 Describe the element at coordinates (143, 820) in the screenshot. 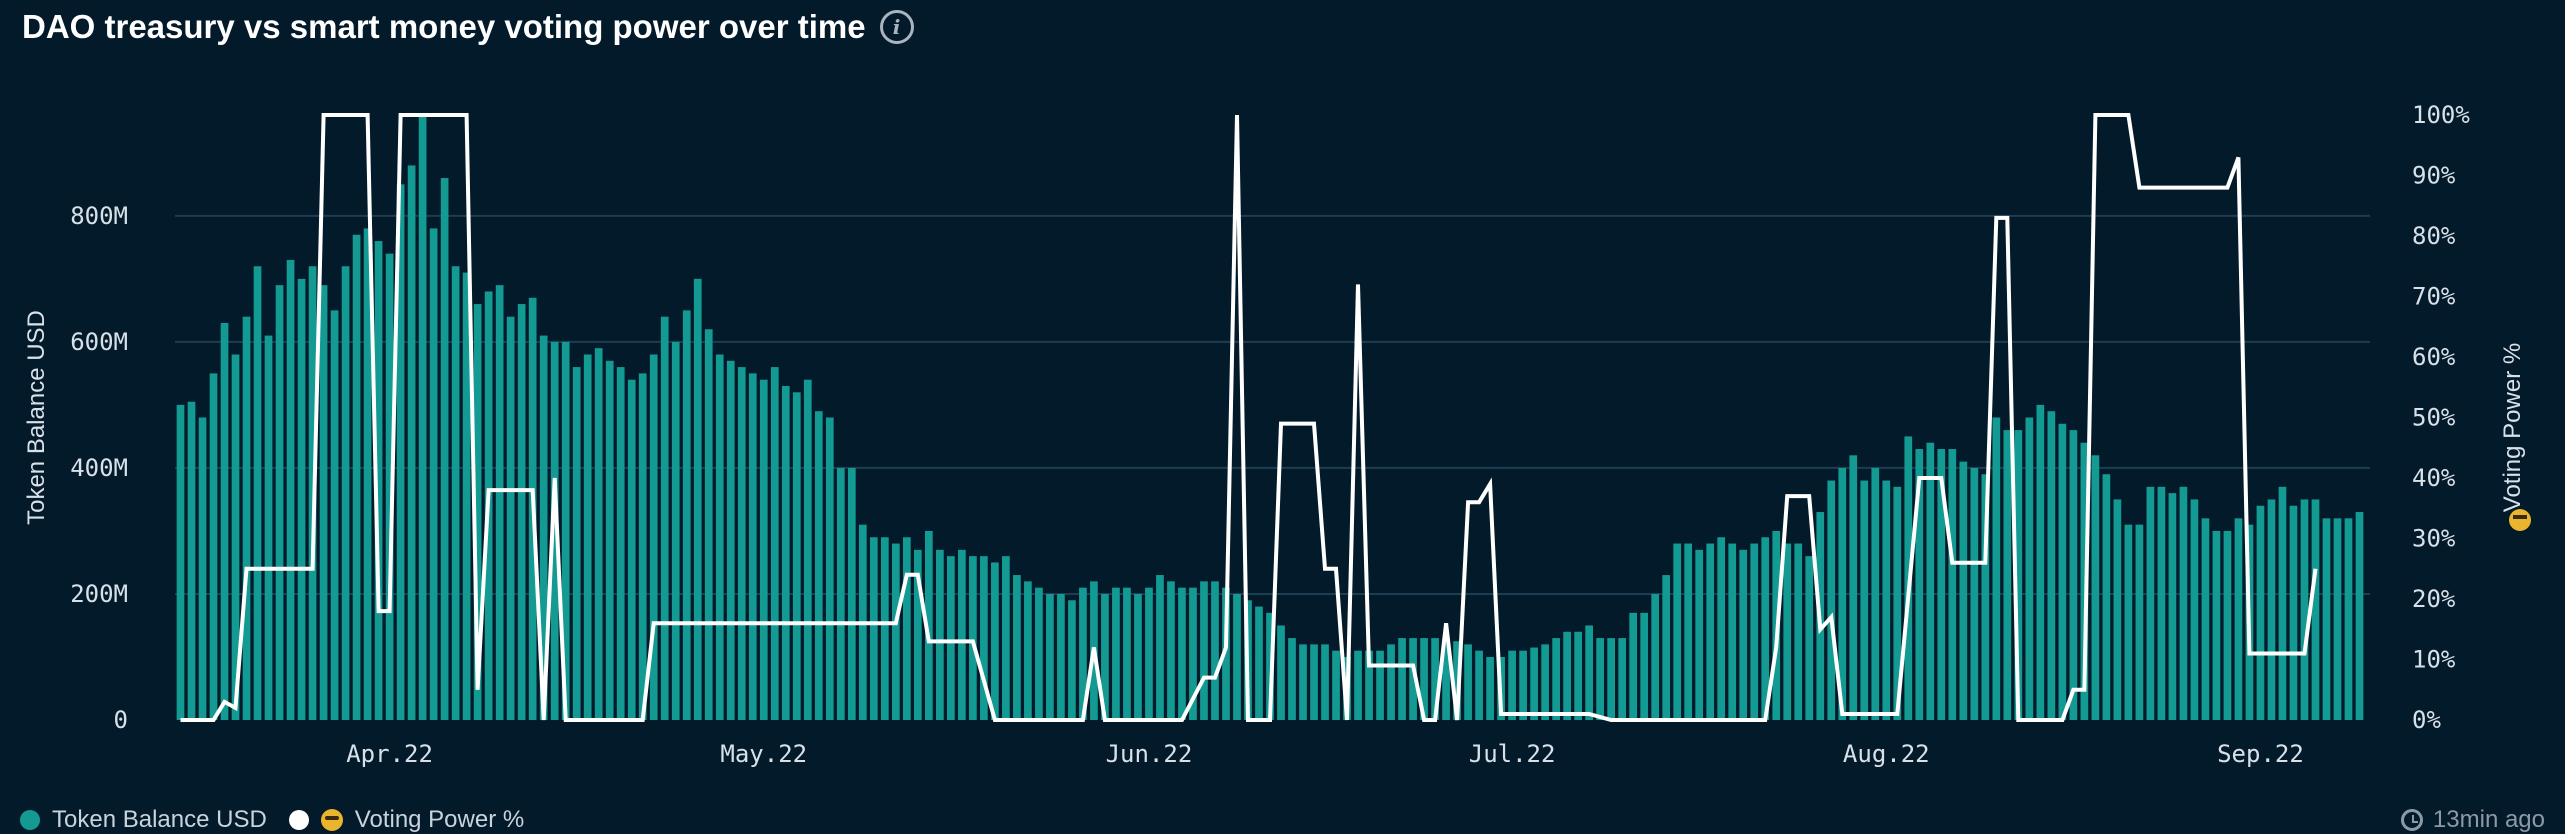

I see `legend-item-token-balance: Token Balance USD` at that location.